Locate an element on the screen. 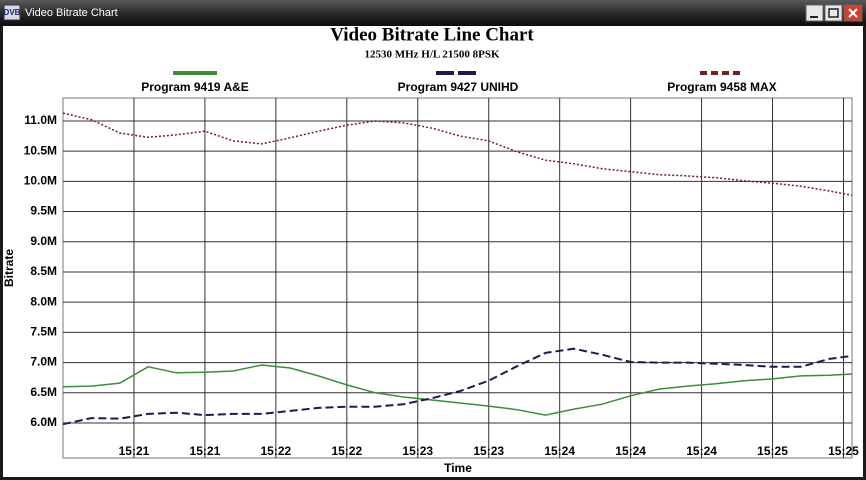  y-tick-label: 7.5M is located at coordinates (43, 332).